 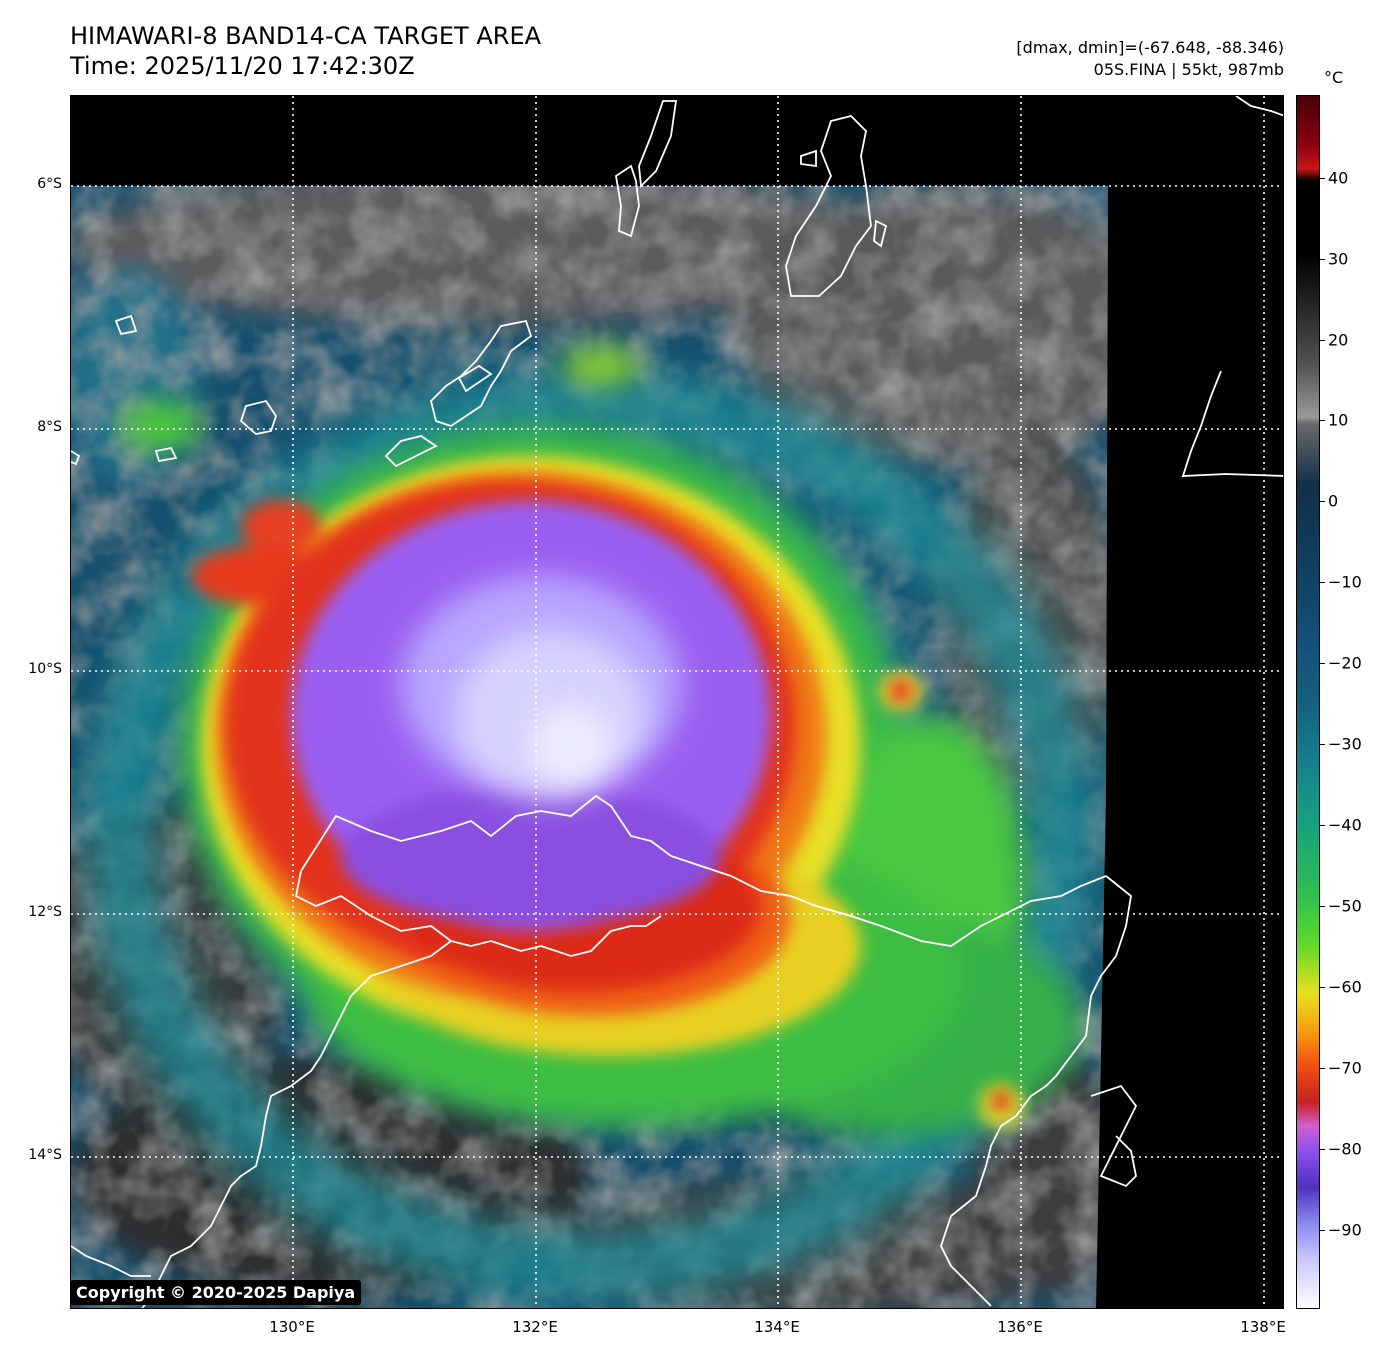 What do you see at coordinates (306, 36) in the screenshot?
I see `chart-title-line1: HIMAWARI-8 BAND14-CA TARGET AREA` at bounding box center [306, 36].